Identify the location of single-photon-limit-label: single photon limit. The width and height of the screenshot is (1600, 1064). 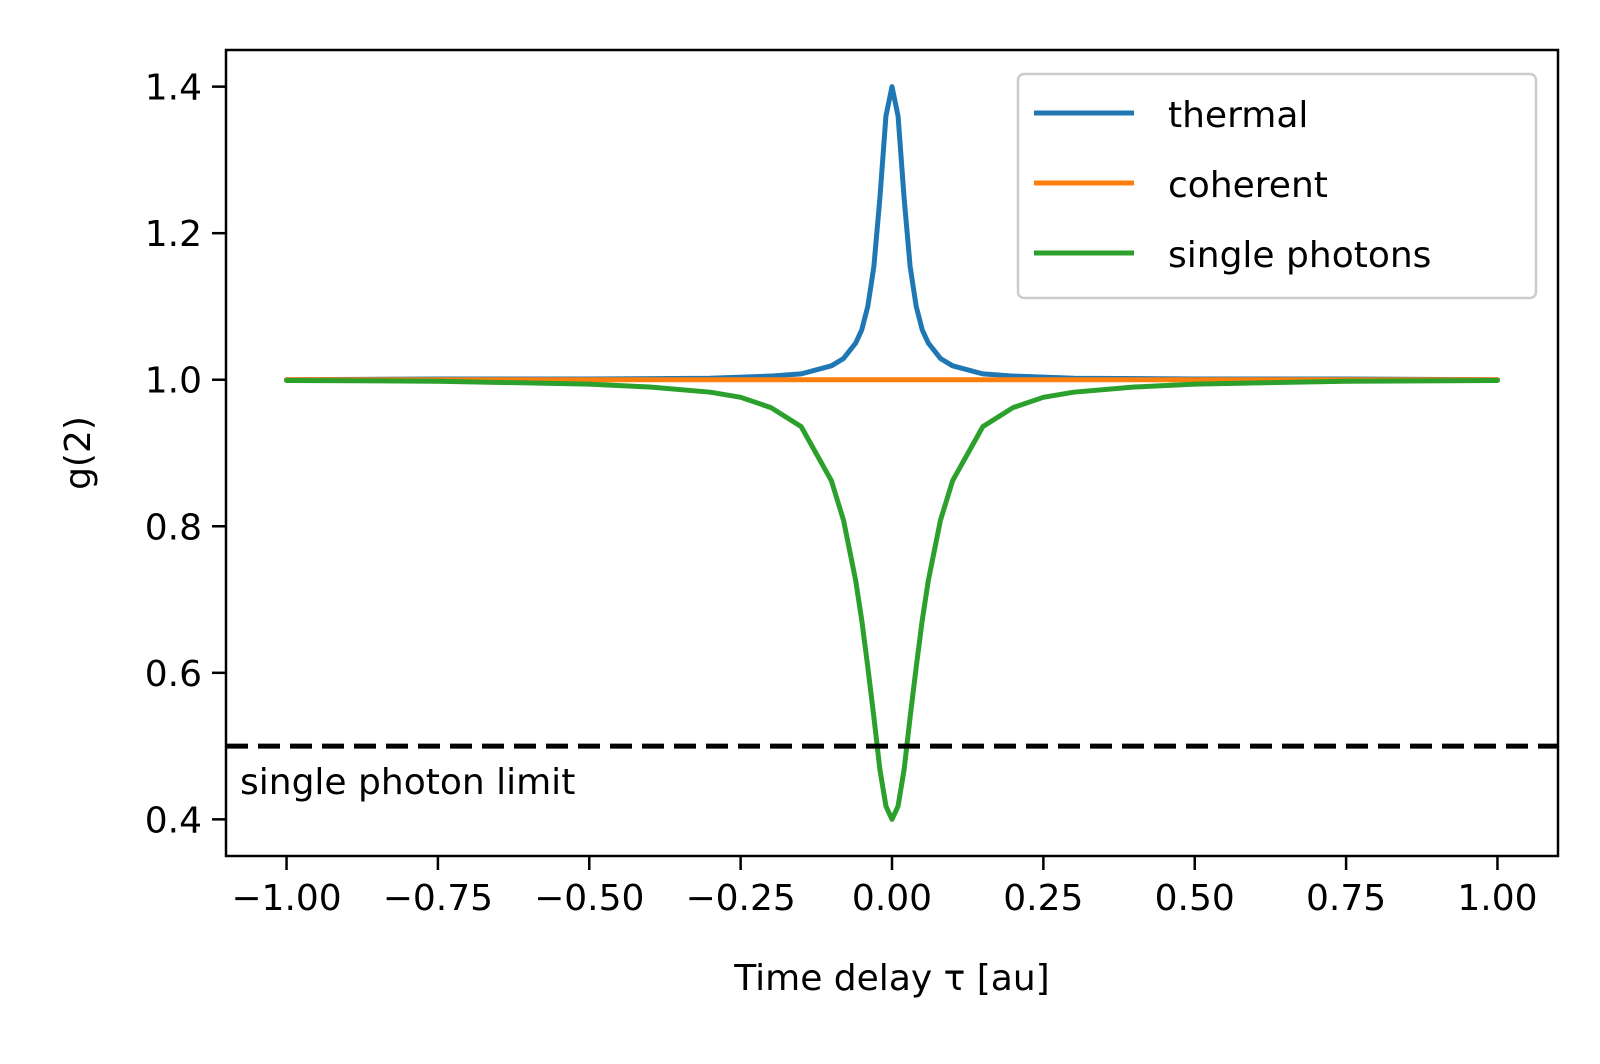
(407, 782).